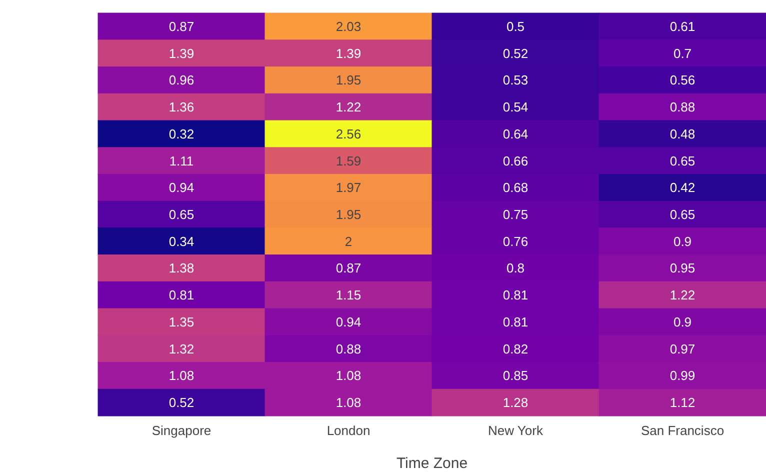  Describe the element at coordinates (515, 80) in the screenshot. I see `data-label: 0.53` at that location.